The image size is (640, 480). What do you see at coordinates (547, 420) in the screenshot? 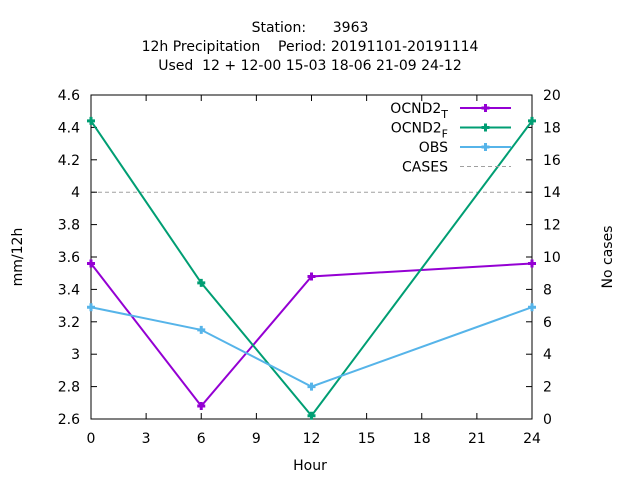
I see `y2-tick-label: 0` at bounding box center [547, 420].